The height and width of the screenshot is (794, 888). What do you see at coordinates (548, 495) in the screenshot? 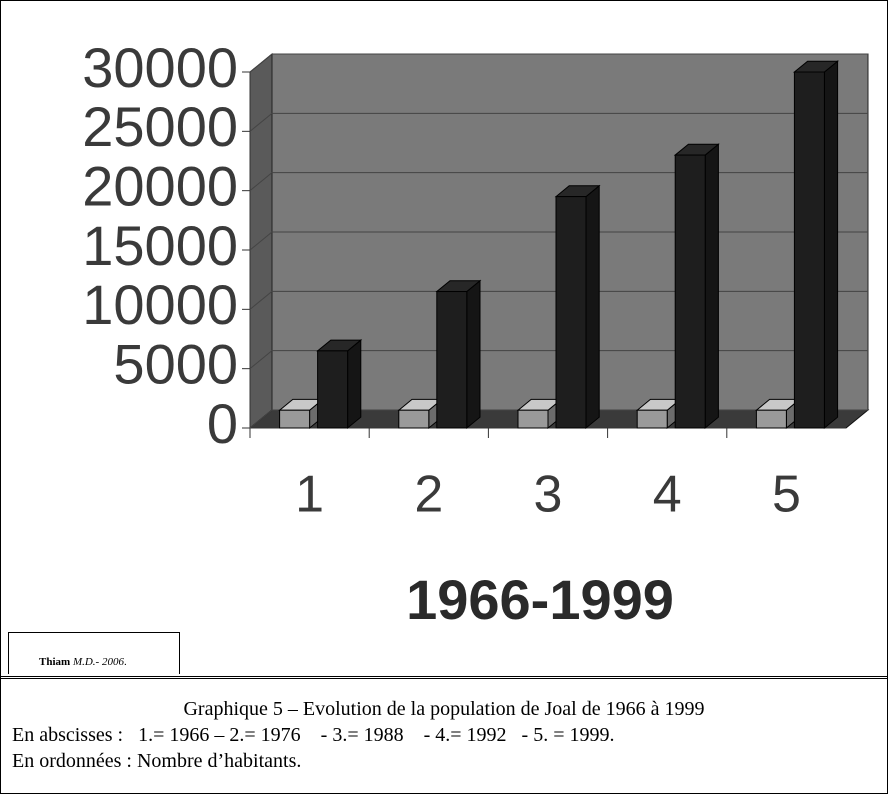
I see `x-tick-label: 3` at bounding box center [548, 495].